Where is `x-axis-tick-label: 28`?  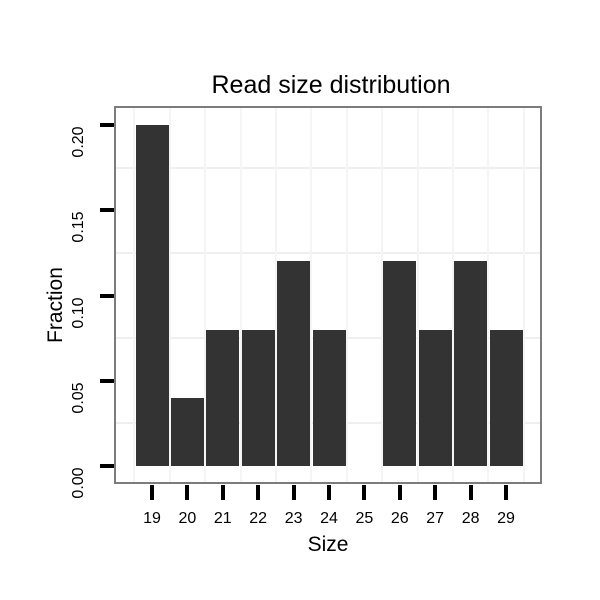 x-axis-tick-label: 28 is located at coordinates (470, 518).